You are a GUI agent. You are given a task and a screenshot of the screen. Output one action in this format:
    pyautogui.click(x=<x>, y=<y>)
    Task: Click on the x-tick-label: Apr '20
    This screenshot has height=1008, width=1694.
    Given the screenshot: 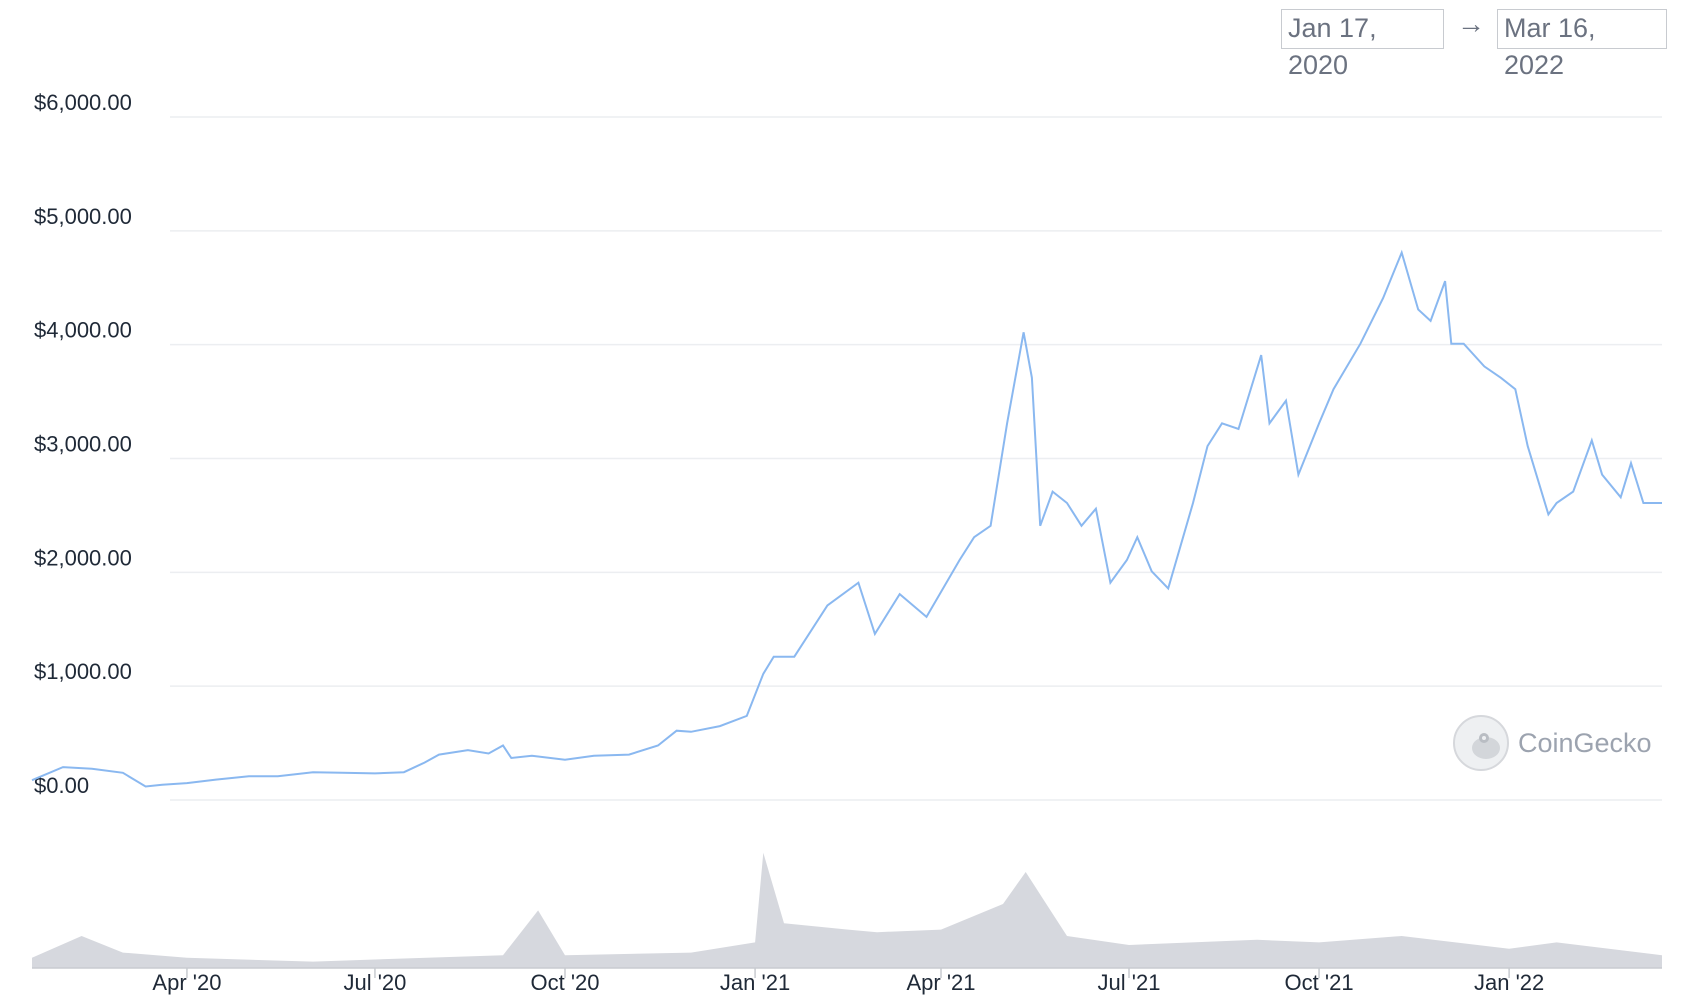 What is the action you would take?
    pyautogui.click(x=186, y=982)
    